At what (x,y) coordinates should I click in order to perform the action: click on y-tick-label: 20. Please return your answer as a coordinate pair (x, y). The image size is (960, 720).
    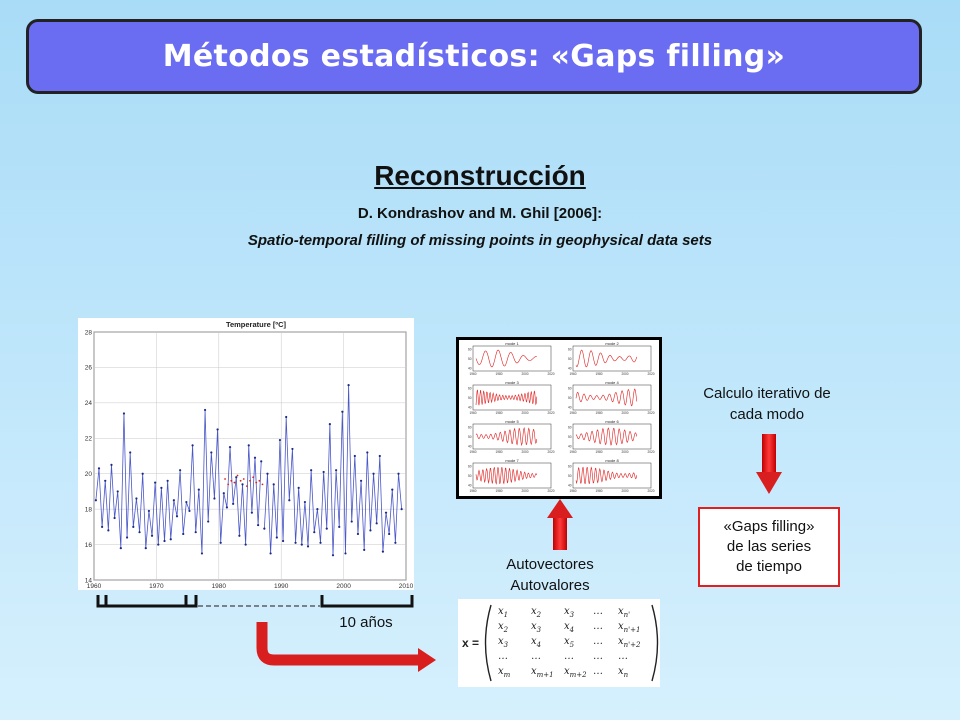
    Looking at the image, I should click on (89, 474).